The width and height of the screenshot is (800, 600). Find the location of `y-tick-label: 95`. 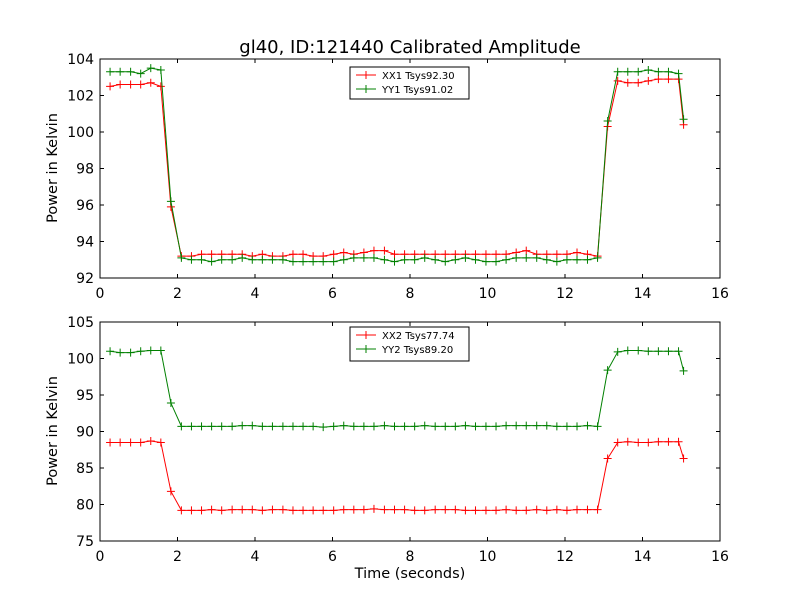

y-tick-label: 95 is located at coordinates (85, 396).